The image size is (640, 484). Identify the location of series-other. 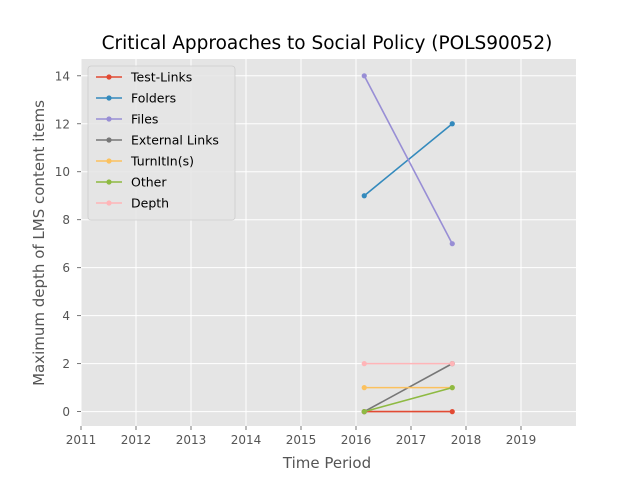
(408, 400).